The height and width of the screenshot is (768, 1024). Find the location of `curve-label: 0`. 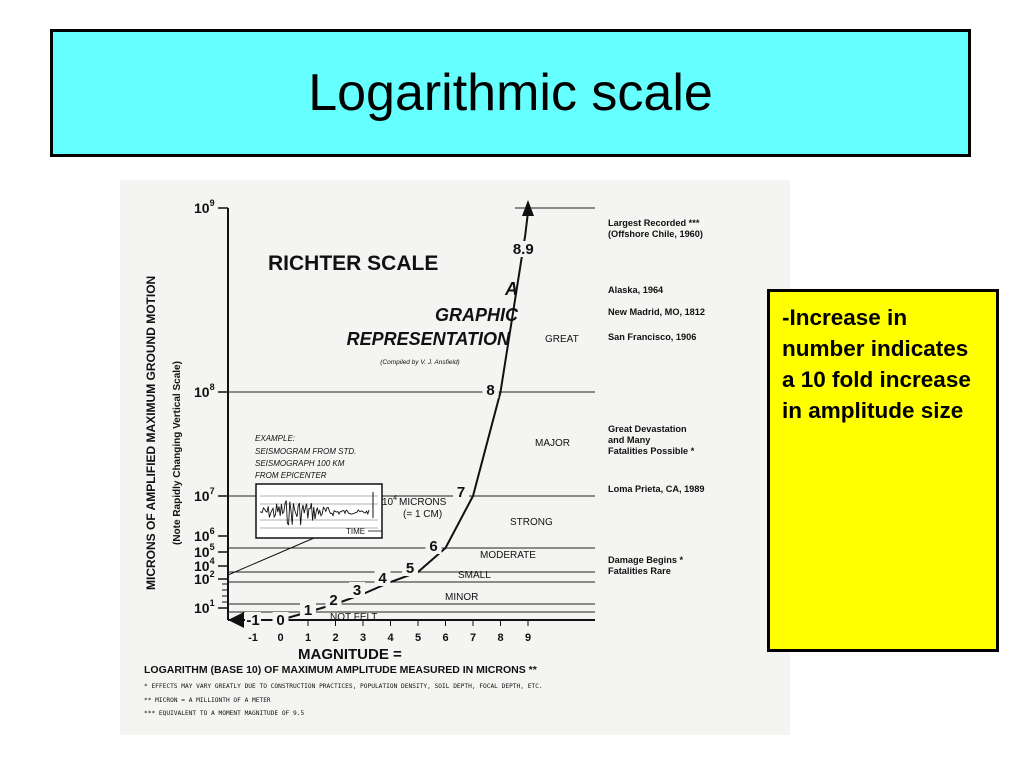

curve-label: 0 is located at coordinates (280, 620).